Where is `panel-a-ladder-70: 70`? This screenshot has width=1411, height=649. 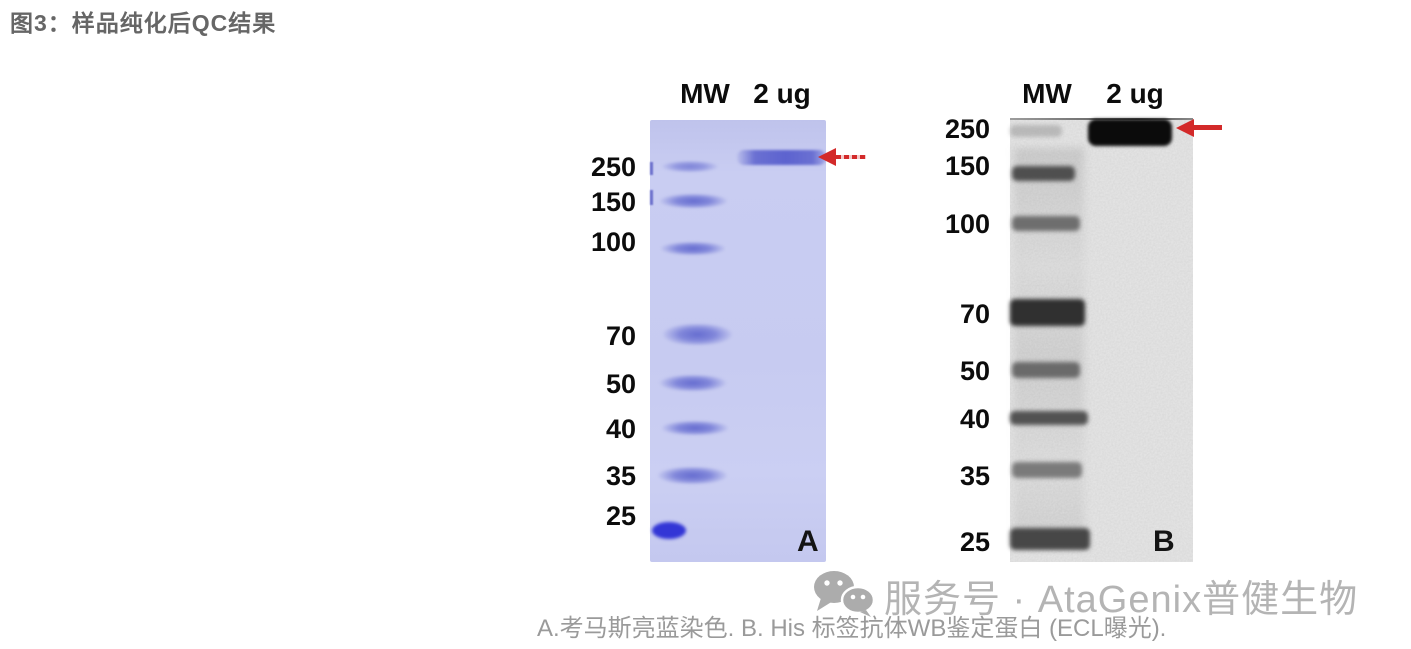
panel-a-ladder-70: 70 is located at coordinates (620, 336).